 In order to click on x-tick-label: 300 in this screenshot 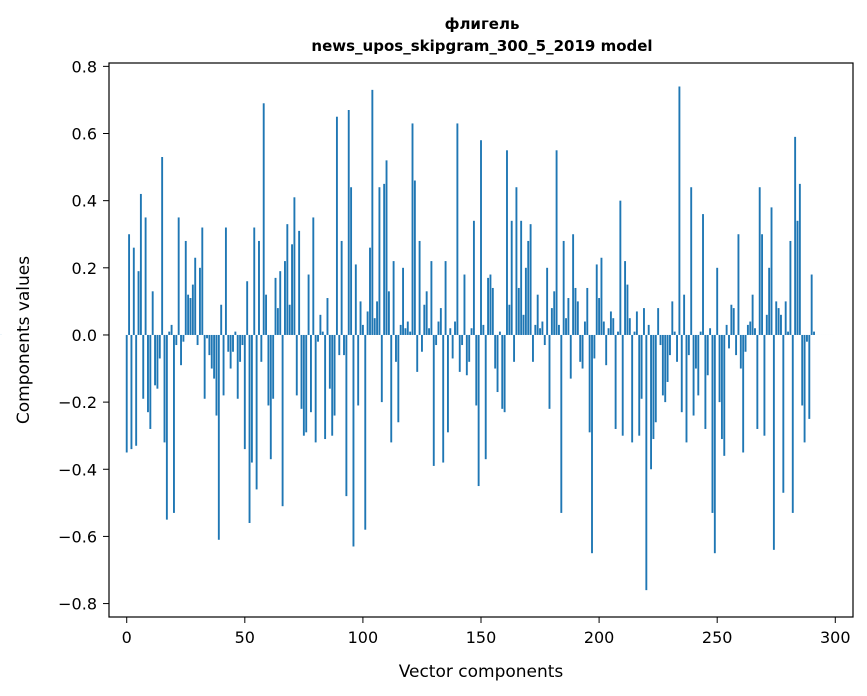, I will do `click(835, 637)`.